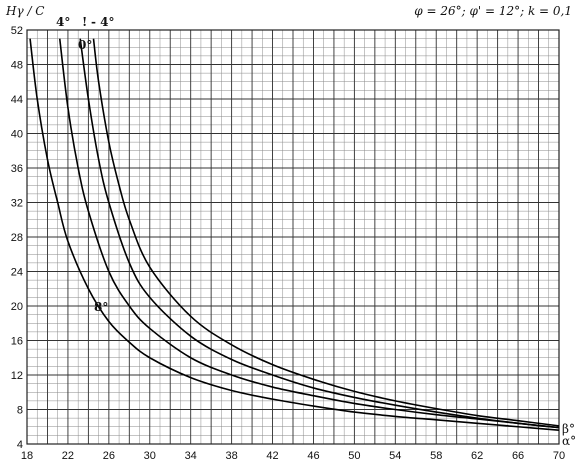  I want to click on x-tick-label: 50, so click(354, 456).